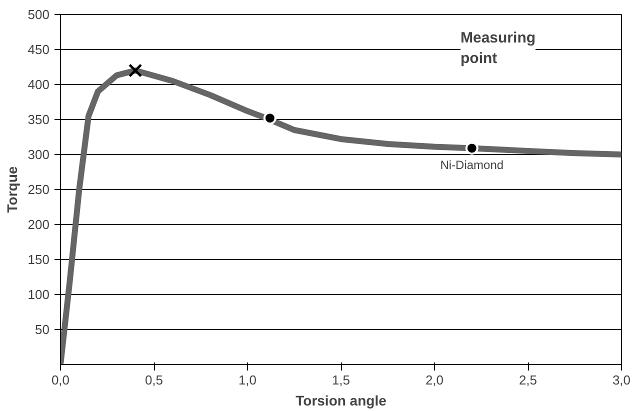 This screenshot has height=411, width=635. What do you see at coordinates (154, 380) in the screenshot?
I see `x-tick-label: 0,5` at bounding box center [154, 380].